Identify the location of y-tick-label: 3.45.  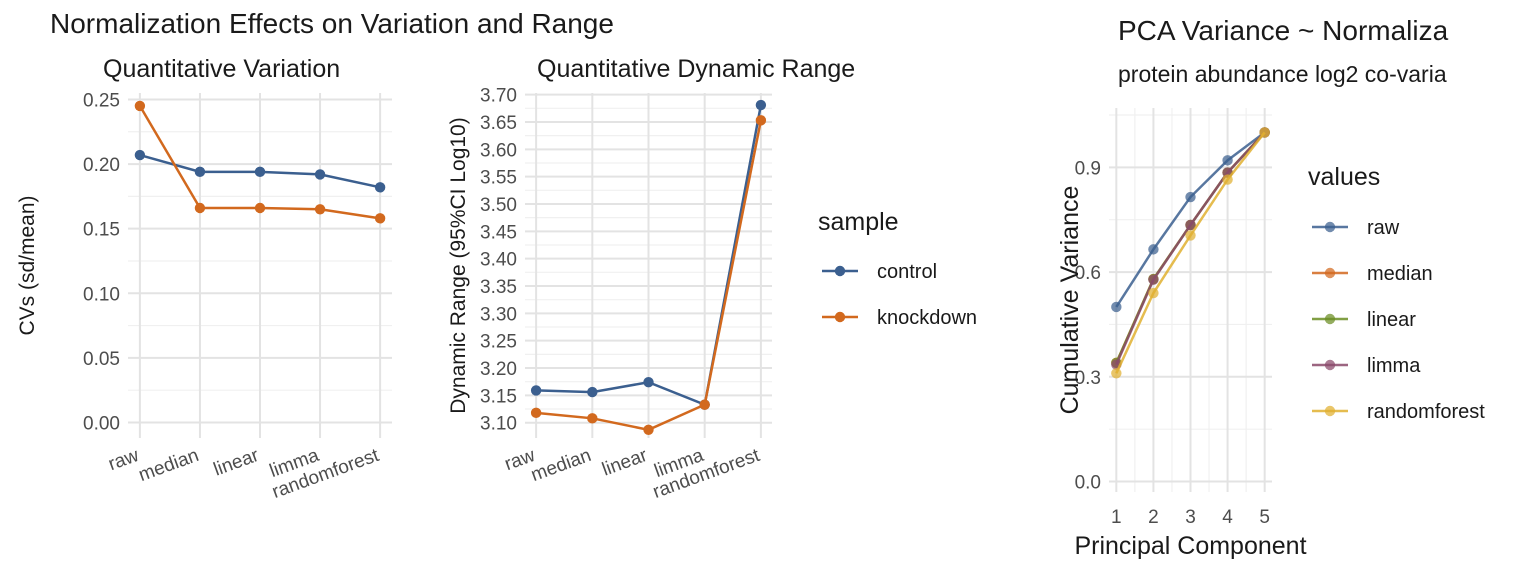
(498, 232).